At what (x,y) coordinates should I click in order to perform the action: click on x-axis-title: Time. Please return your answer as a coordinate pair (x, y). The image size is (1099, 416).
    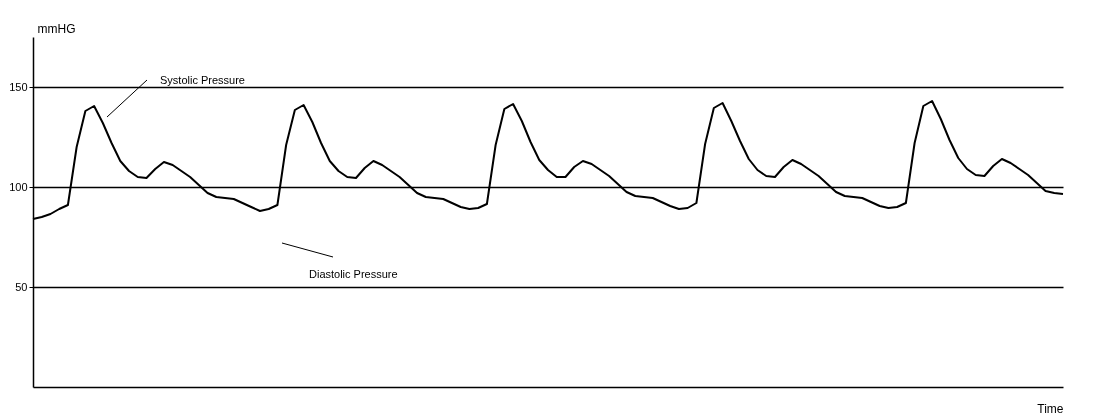
    Looking at the image, I should click on (1050, 408).